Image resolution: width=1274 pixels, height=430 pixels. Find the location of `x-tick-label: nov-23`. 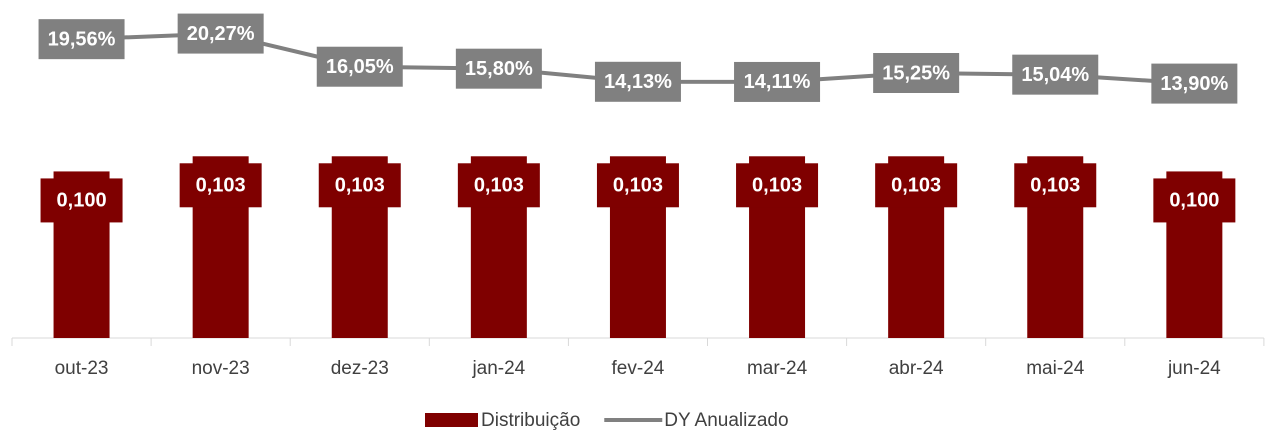

x-tick-label: nov-23 is located at coordinates (221, 368).